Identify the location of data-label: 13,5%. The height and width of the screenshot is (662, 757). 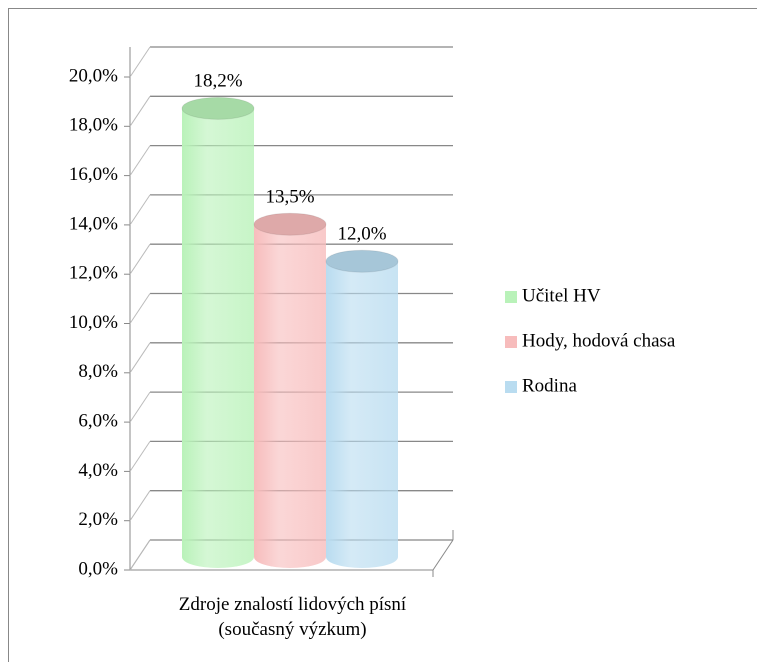
(289, 197).